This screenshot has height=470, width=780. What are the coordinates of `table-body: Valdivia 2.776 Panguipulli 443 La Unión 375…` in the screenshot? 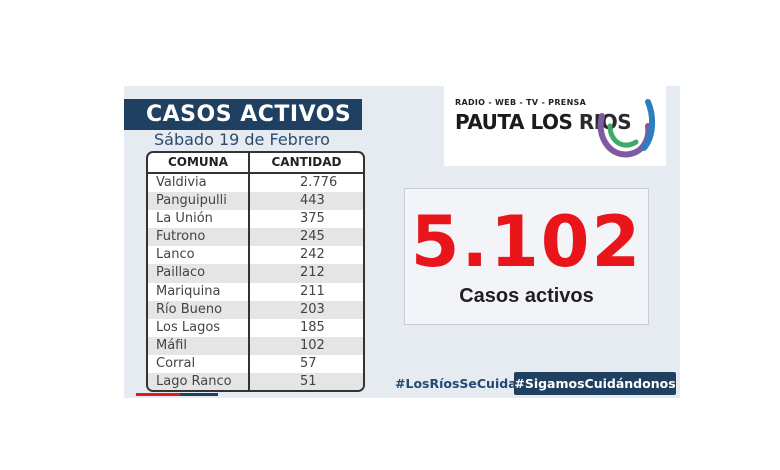 It's located at (255, 282).